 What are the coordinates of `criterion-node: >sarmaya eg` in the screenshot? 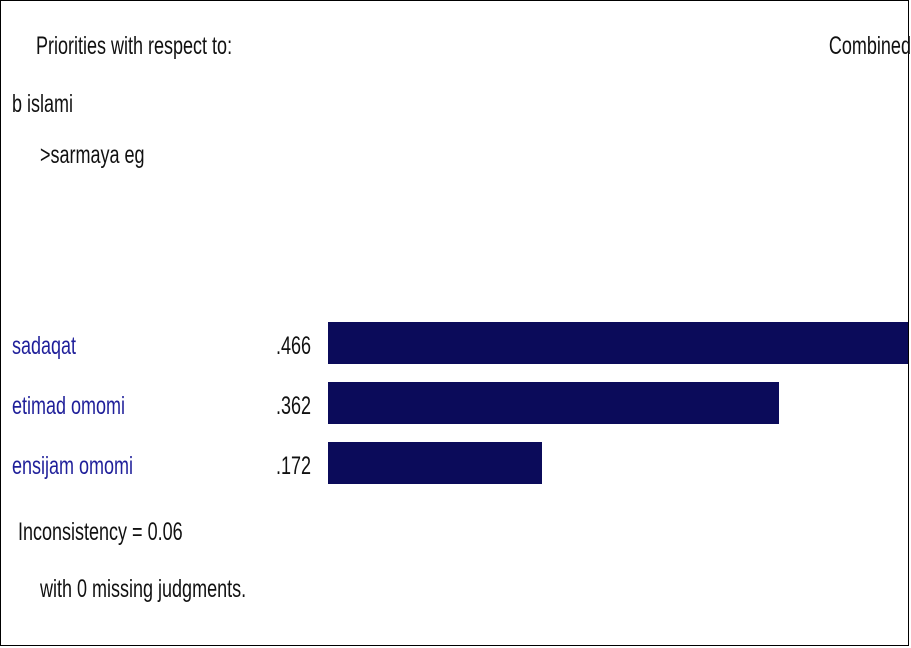 It's located at (92, 155).